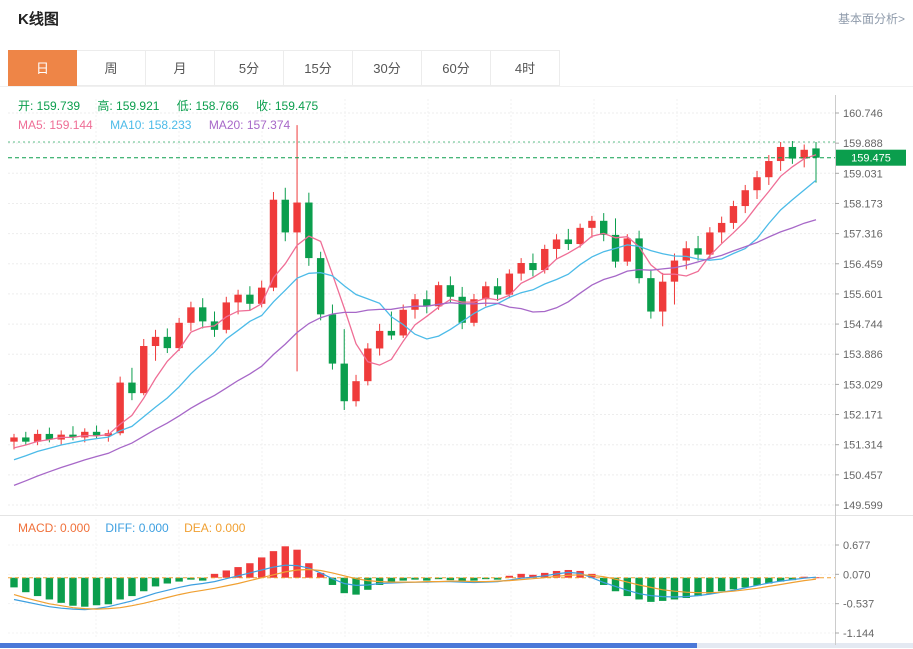 The width and height of the screenshot is (913, 649). What do you see at coordinates (857, 575) in the screenshot?
I see `macd-axis-tick-label: 0.070` at bounding box center [857, 575].